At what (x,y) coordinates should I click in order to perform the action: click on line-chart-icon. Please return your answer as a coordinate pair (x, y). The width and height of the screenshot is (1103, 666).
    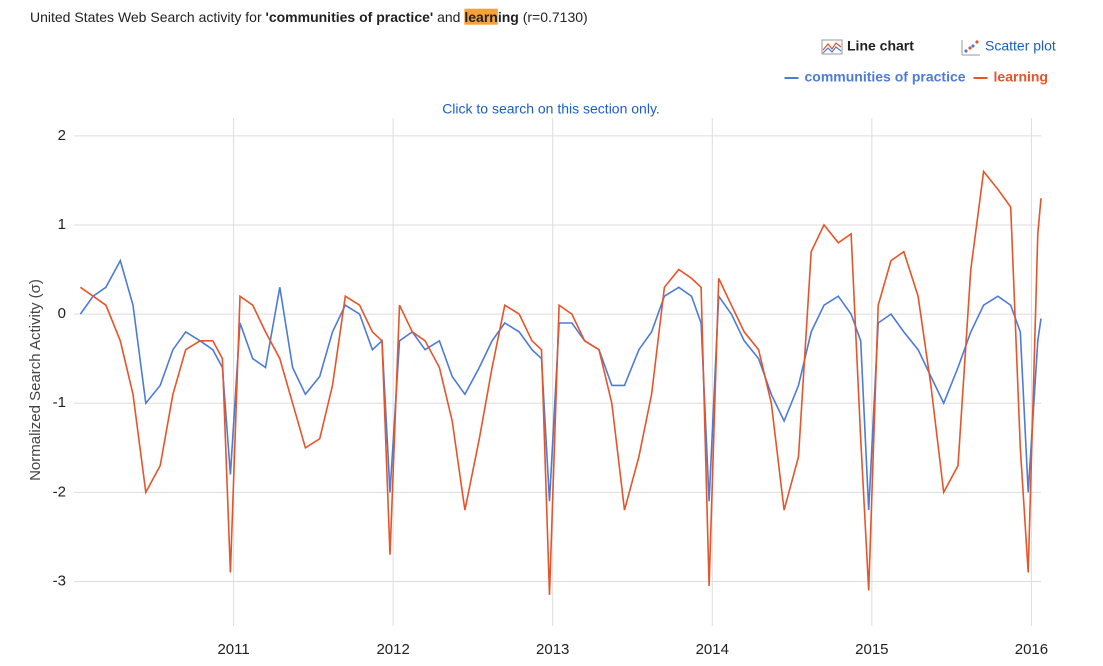
    Looking at the image, I should click on (832, 47).